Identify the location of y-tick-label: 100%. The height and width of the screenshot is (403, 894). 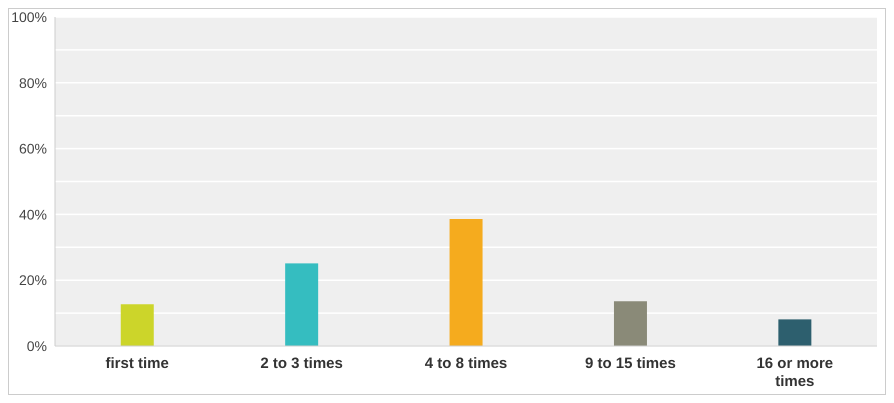
(29, 16).